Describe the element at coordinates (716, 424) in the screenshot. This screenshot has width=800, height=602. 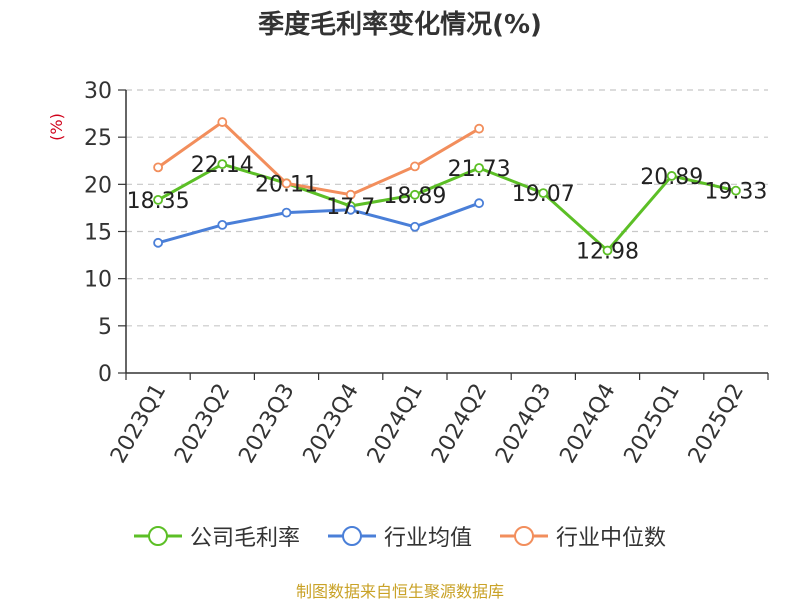
I see `x-tick-label: 2025Q2` at that location.